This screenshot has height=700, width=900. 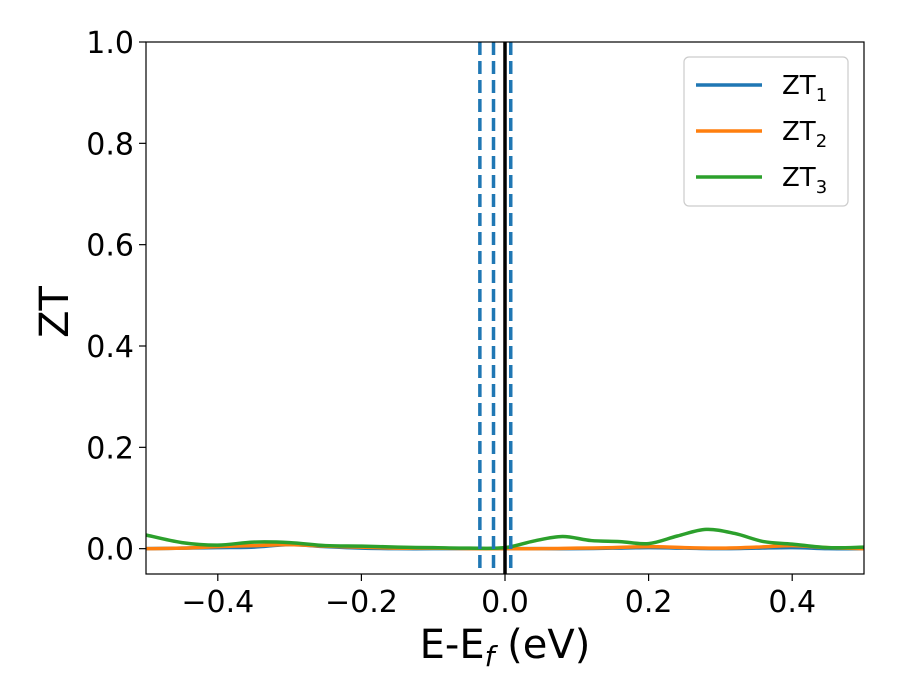 I want to click on legend-label-zt1: ZT1, so click(x=804, y=88).